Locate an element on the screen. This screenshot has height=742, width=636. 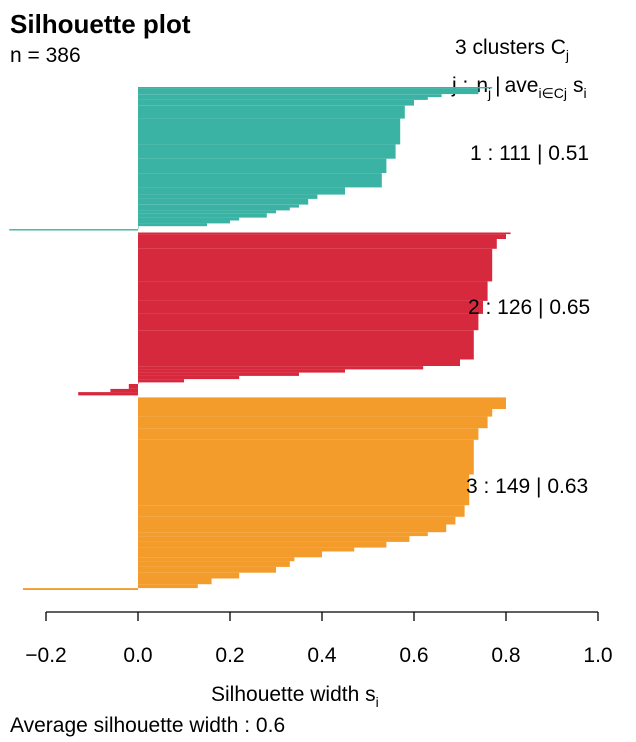
cluster-2-label: 2 : 126 | 0.65 is located at coordinates (529, 307).